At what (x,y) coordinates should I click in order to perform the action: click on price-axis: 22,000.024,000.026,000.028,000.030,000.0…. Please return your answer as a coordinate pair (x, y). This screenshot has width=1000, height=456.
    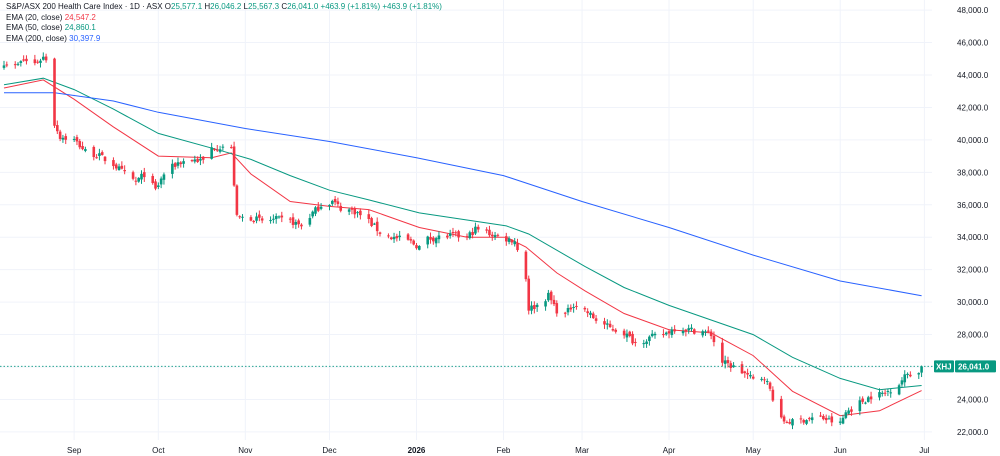
    Looking at the image, I should click on (973, 221).